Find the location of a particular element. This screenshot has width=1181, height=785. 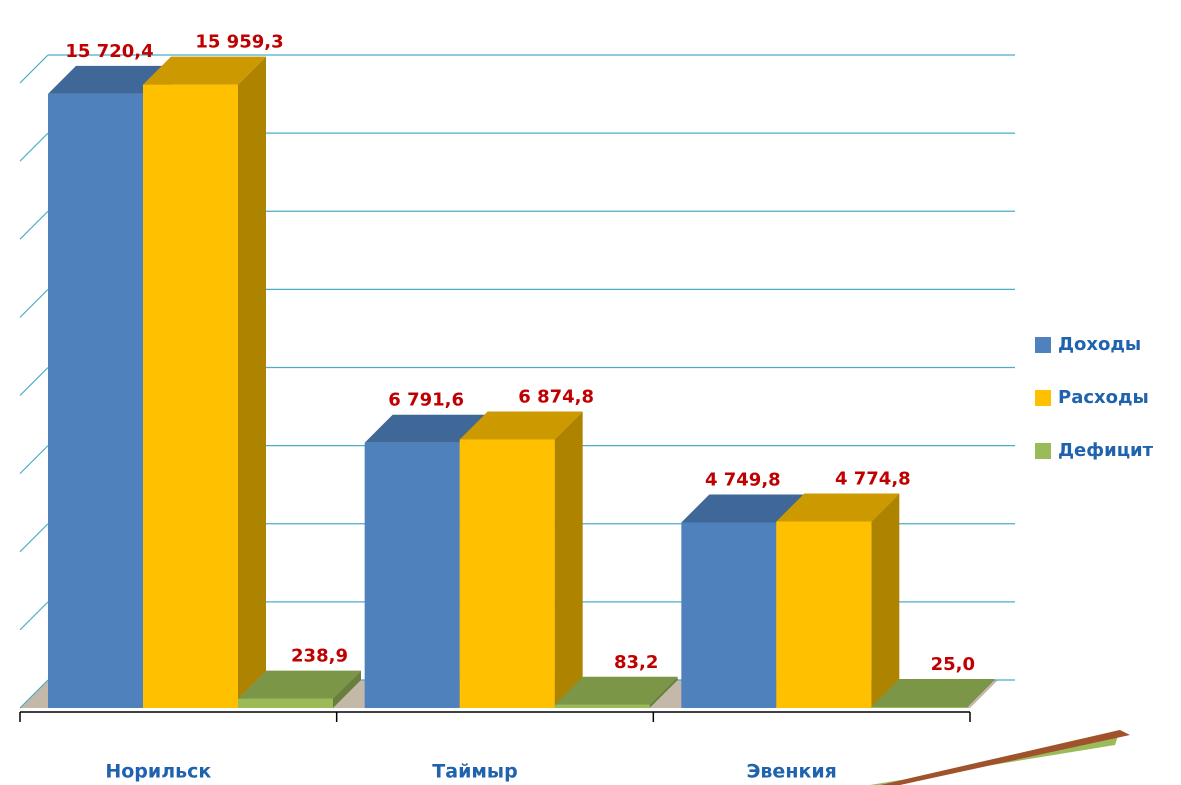

value-label: 25,0 is located at coordinates (953, 664).